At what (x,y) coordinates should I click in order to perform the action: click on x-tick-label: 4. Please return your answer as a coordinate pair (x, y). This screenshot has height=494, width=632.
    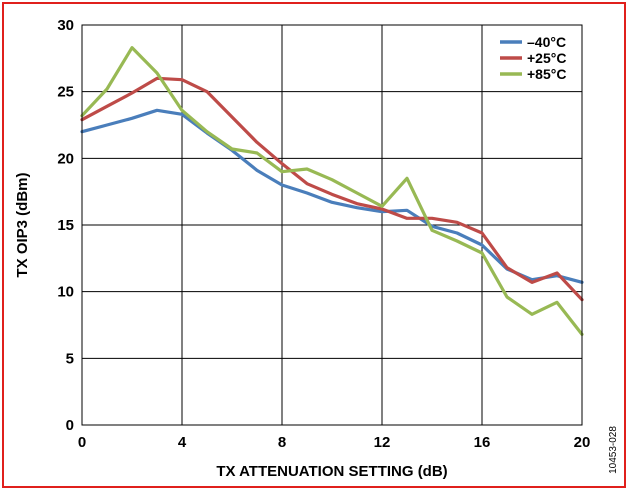
    Looking at the image, I should click on (182, 442).